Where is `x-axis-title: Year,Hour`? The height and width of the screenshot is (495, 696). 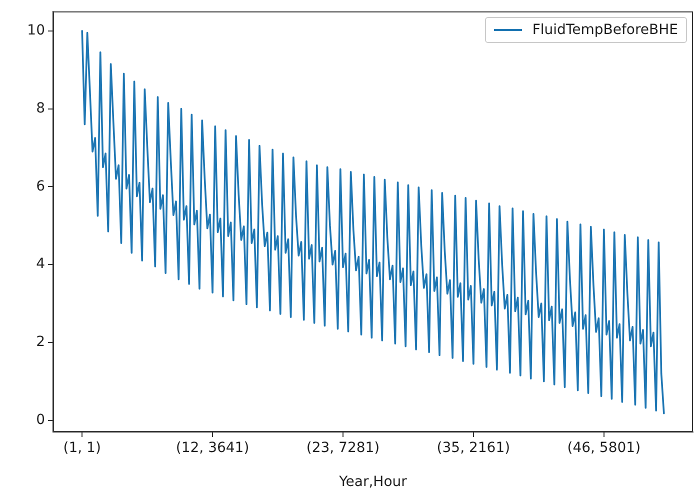
x-axis-title: Year,Hour is located at coordinates (373, 482).